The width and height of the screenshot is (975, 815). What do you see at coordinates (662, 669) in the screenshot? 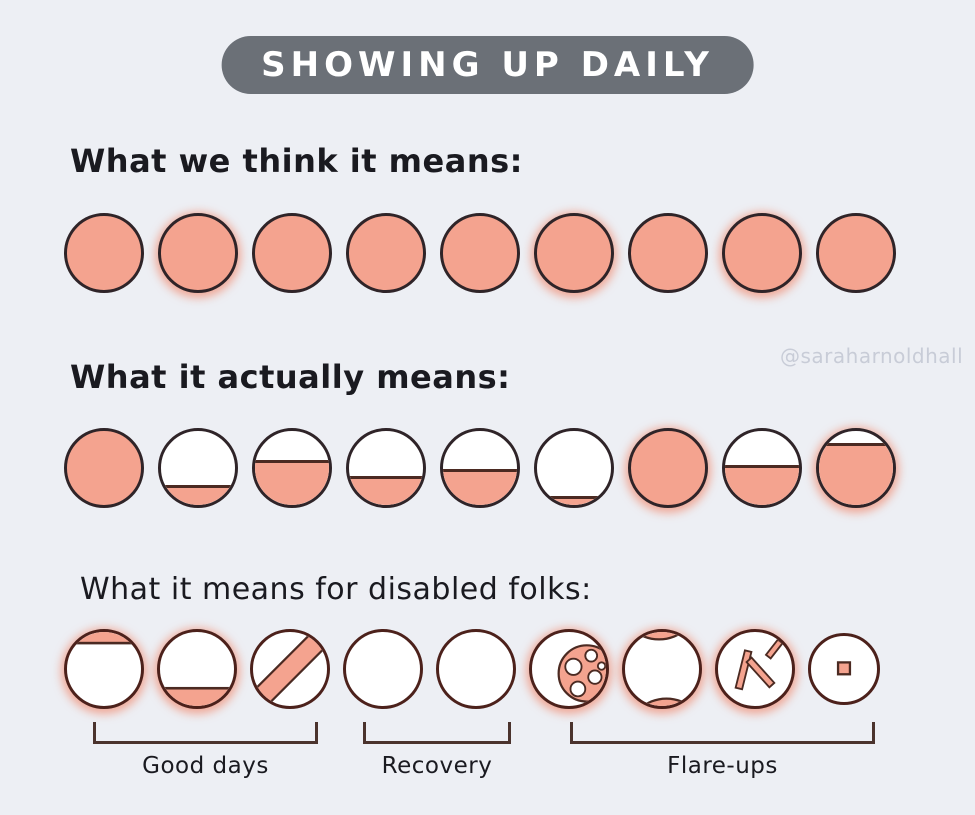
I see `circle-crescents` at bounding box center [662, 669].